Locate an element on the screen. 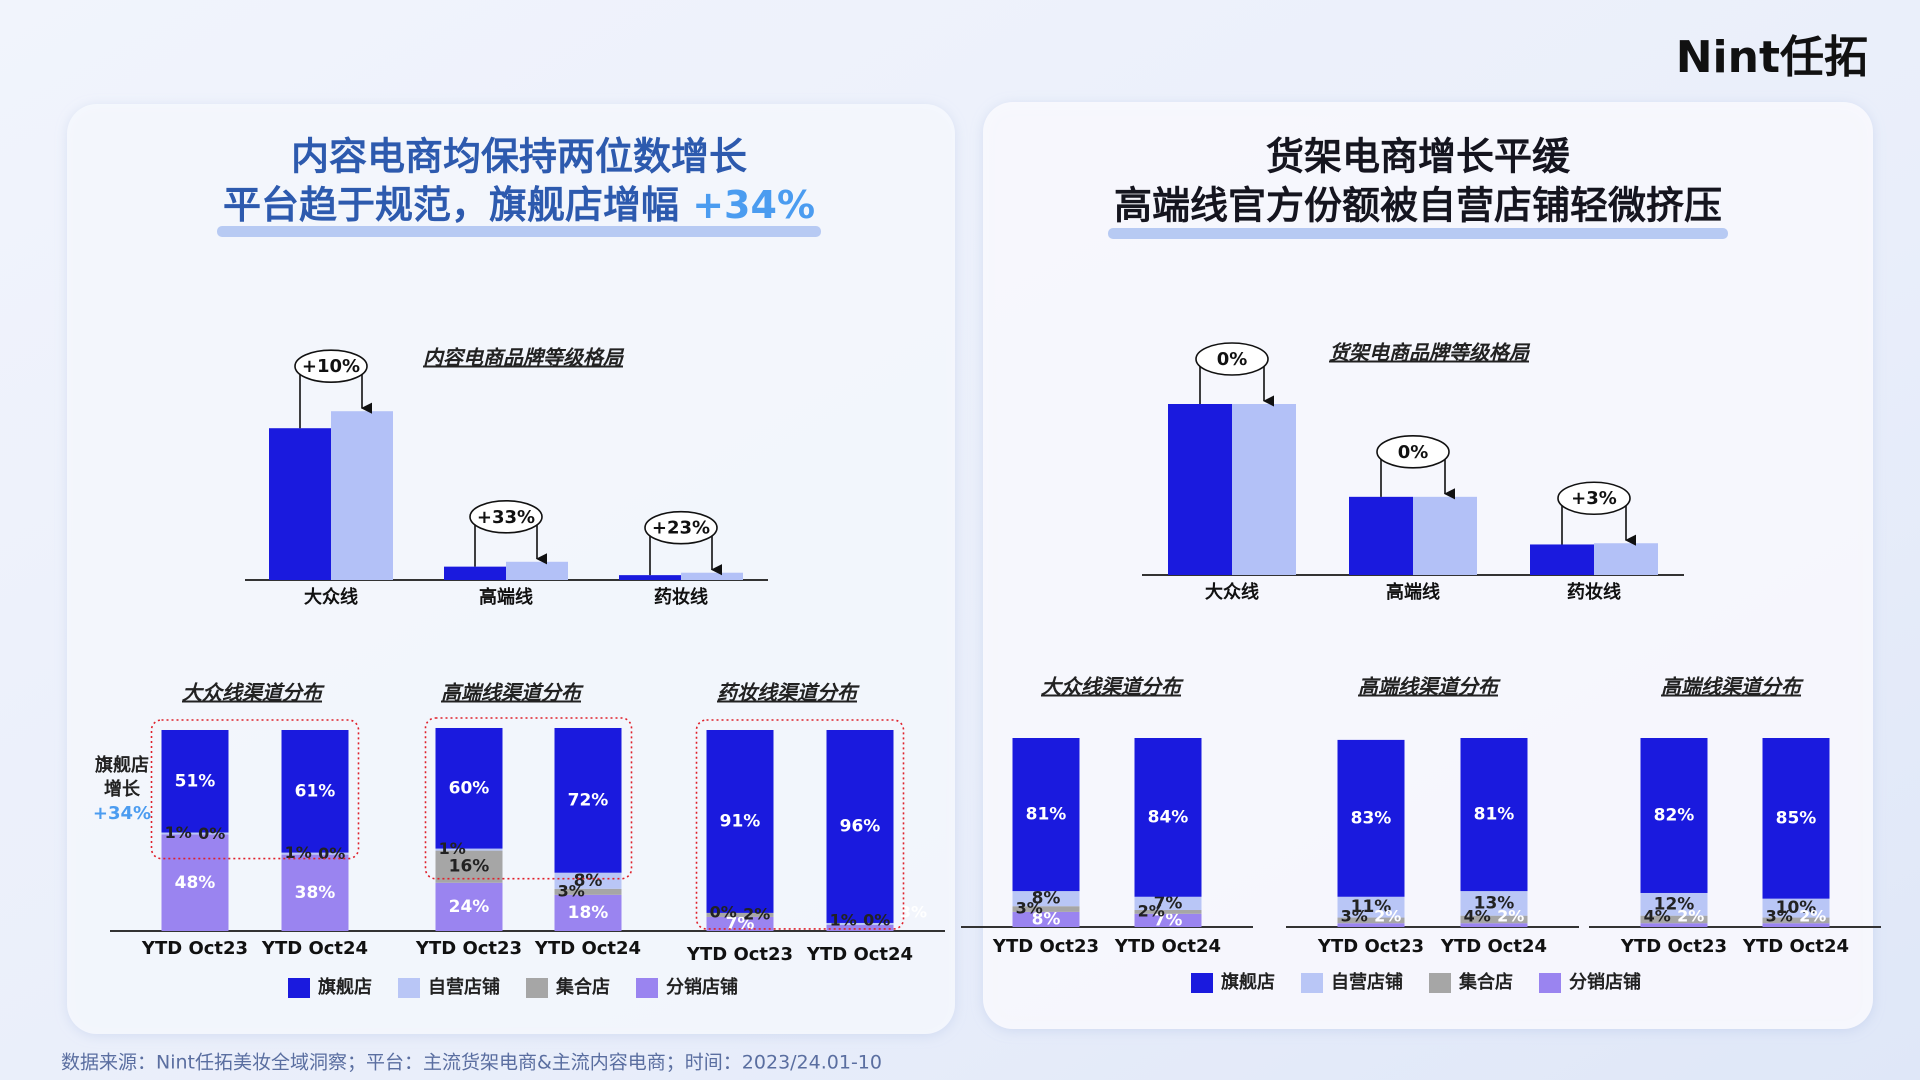  value-label: 4% is located at coordinates (1477, 916).